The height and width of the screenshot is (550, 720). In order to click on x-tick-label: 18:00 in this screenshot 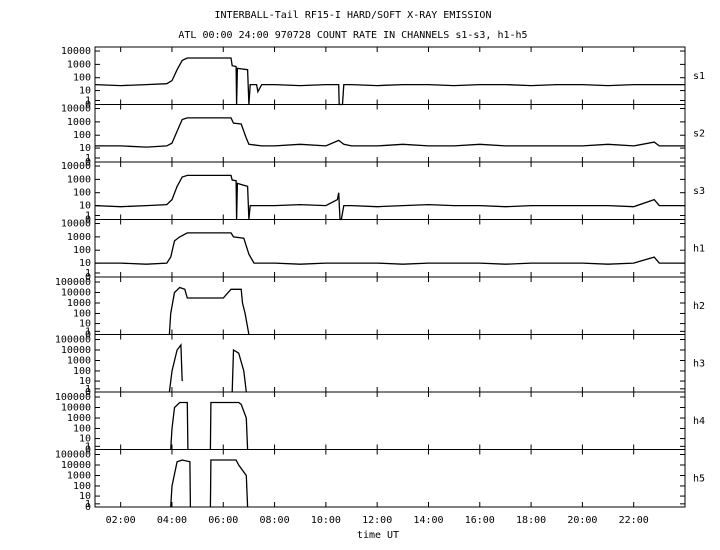, I will do `click(531, 520)`.